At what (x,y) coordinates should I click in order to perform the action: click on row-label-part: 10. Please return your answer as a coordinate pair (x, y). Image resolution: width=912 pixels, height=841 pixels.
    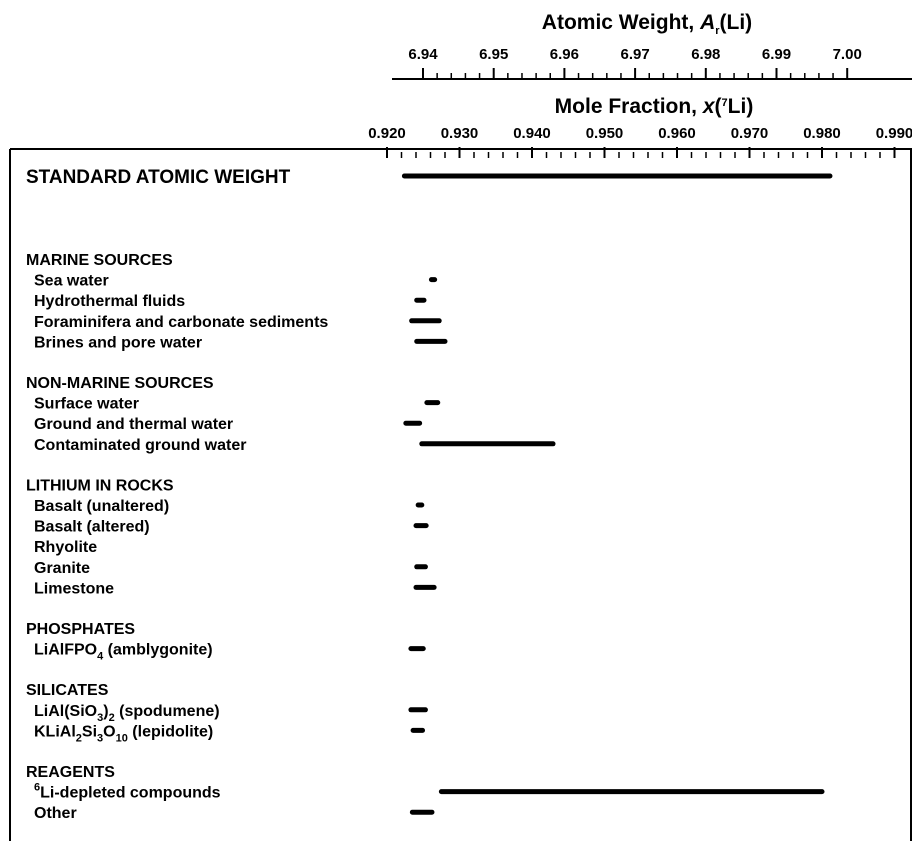
    Looking at the image, I should click on (122, 738).